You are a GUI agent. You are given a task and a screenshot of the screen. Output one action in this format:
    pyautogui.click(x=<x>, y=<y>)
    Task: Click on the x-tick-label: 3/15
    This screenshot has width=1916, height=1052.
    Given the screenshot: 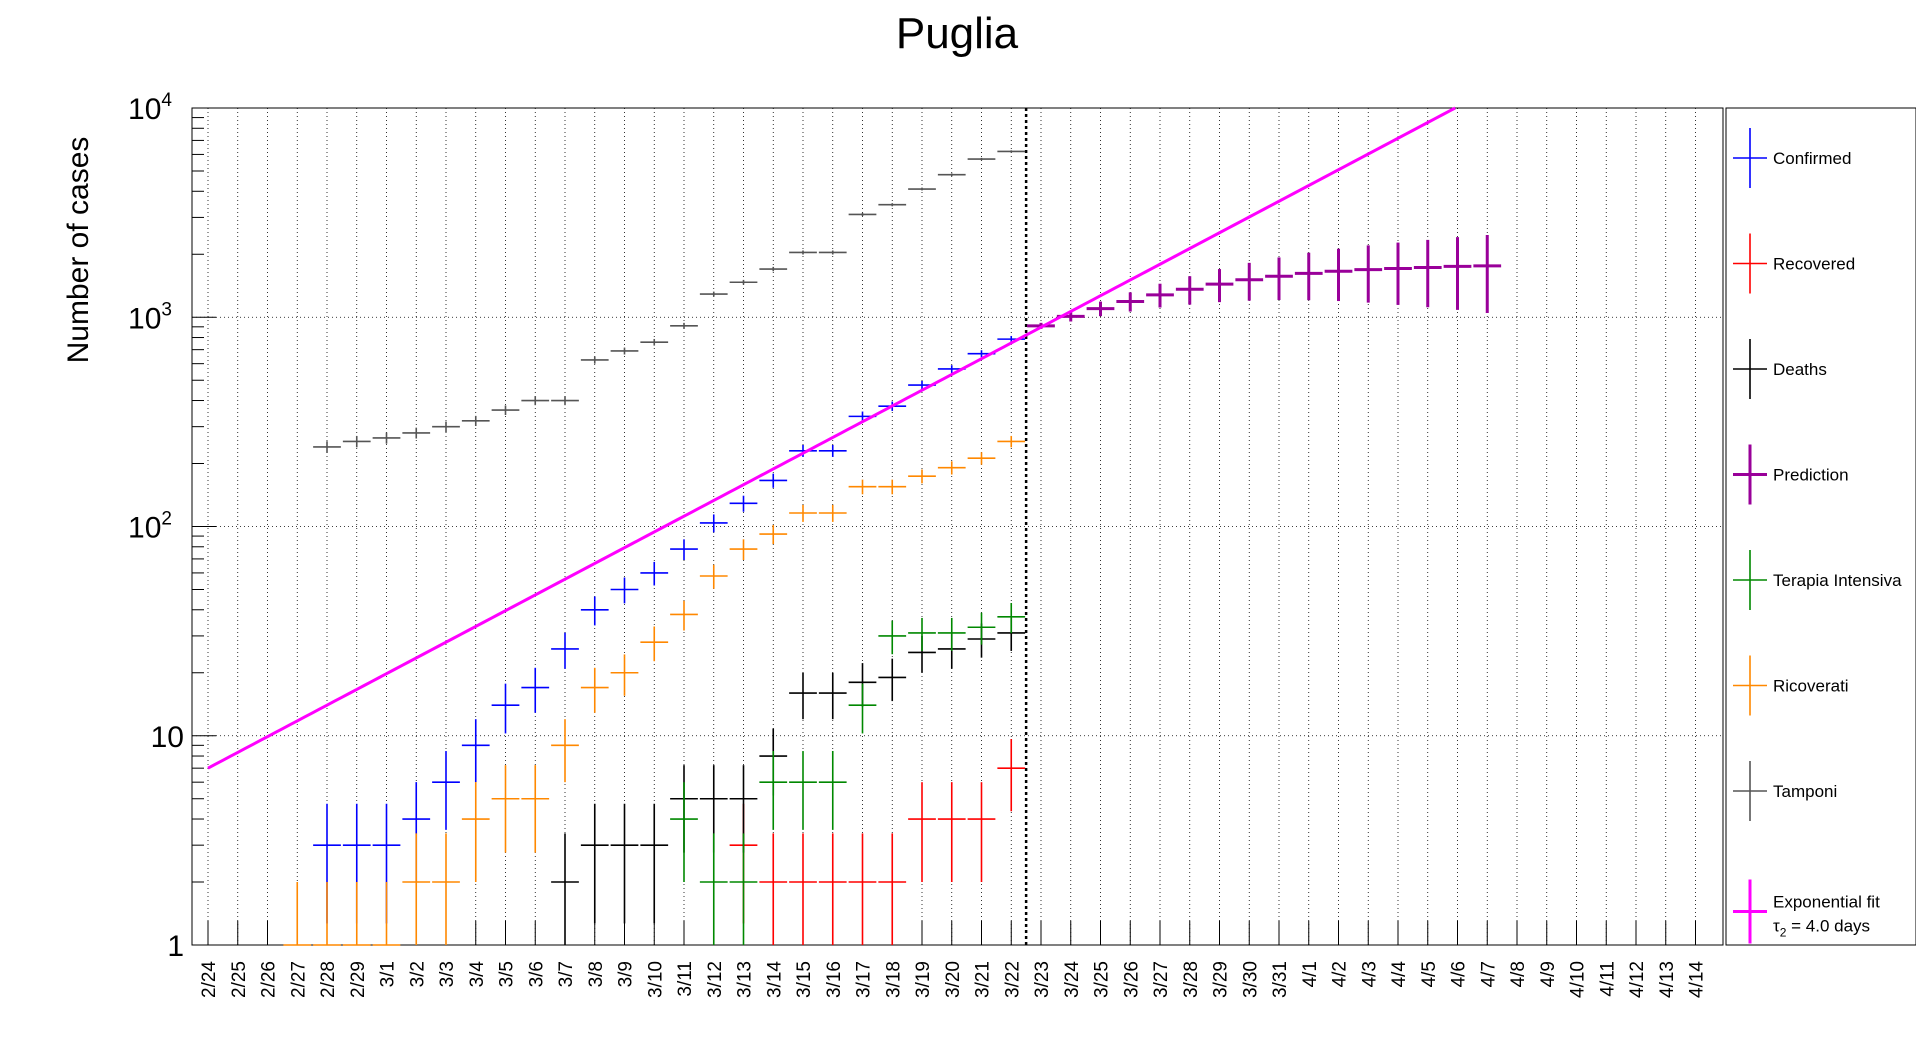 What is the action you would take?
    pyautogui.click(x=804, y=979)
    